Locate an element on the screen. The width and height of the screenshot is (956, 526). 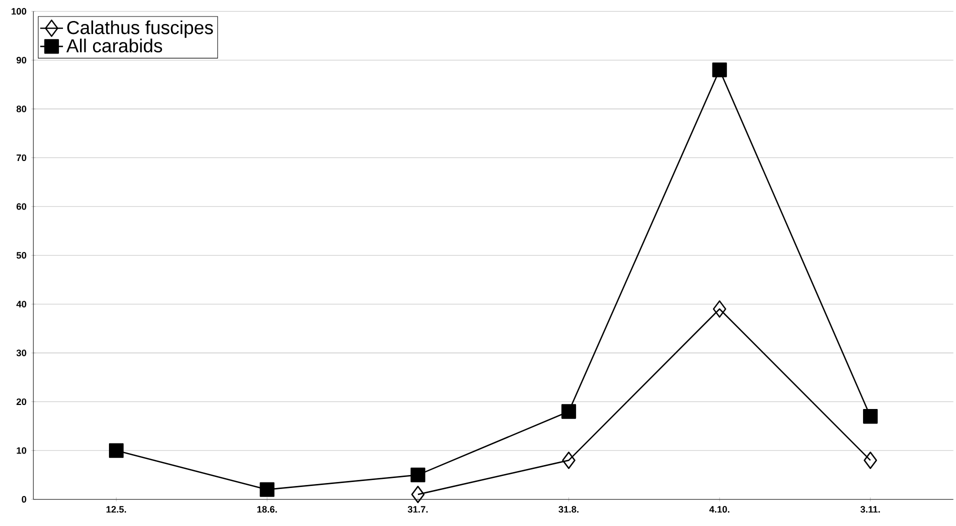
y-tick-label: 80 is located at coordinates (21, 109).